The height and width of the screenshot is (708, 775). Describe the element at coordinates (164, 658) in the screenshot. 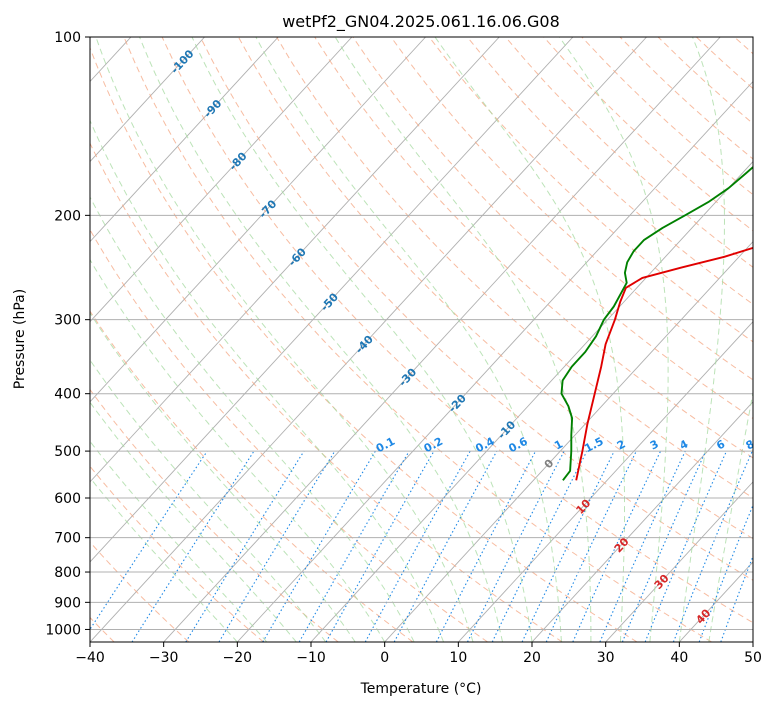

I see `x-tick-label: −30` at that location.